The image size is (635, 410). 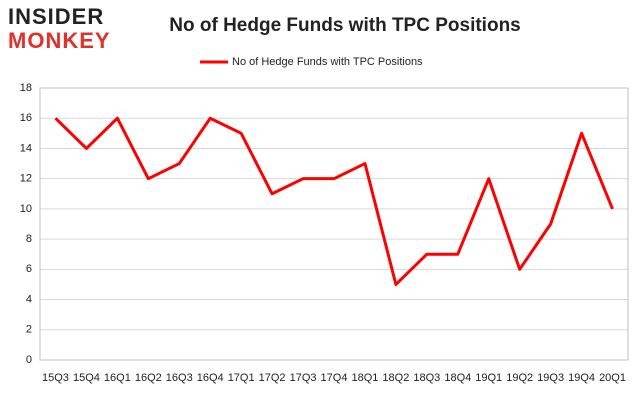 What do you see at coordinates (117, 378) in the screenshot?
I see `x-tick-label: 16Q1` at bounding box center [117, 378].